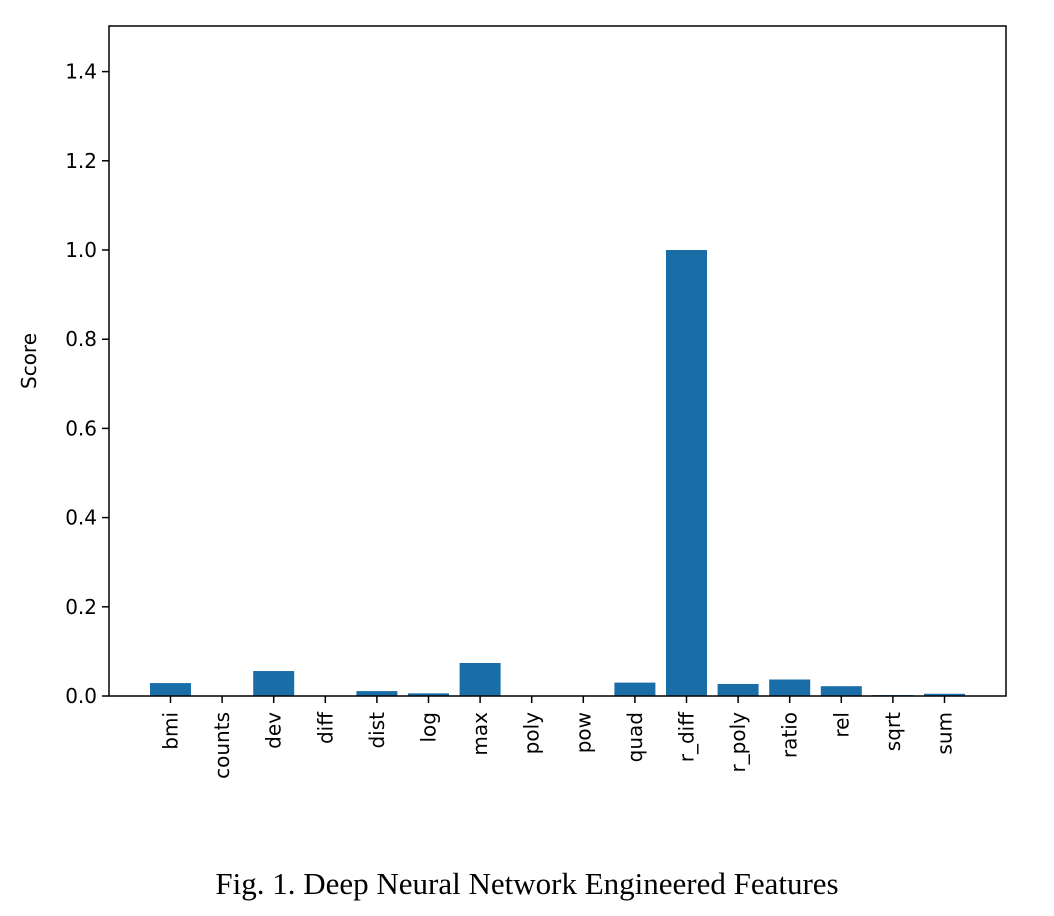  What do you see at coordinates (944, 694) in the screenshot?
I see `bar-sum` at bounding box center [944, 694].